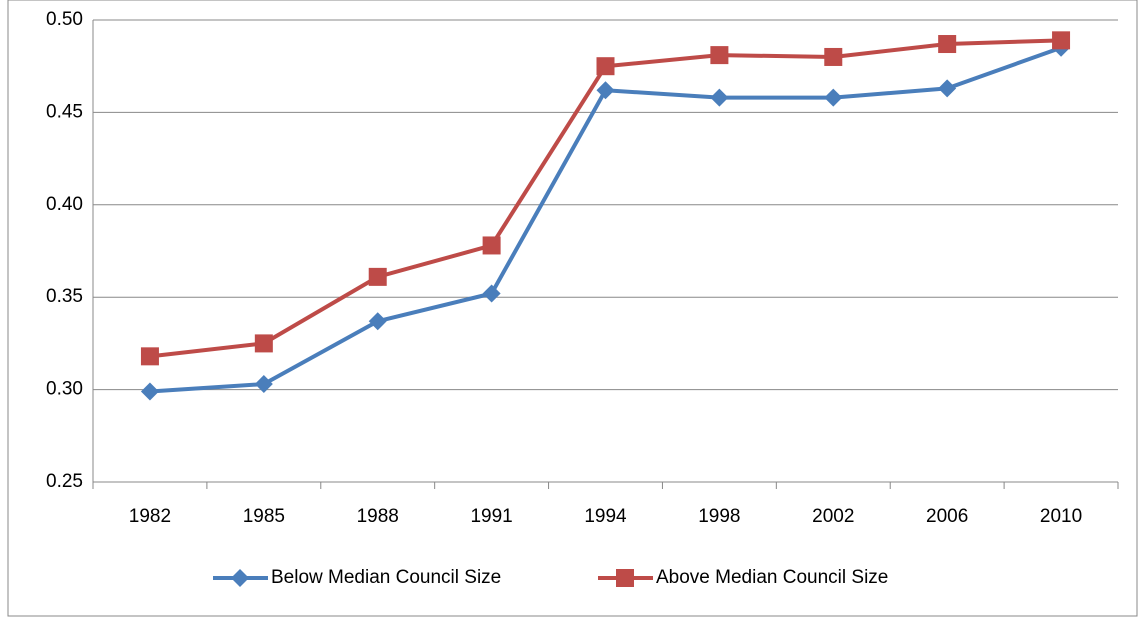  I want to click on y-tick-label: 0.25, so click(64, 481).